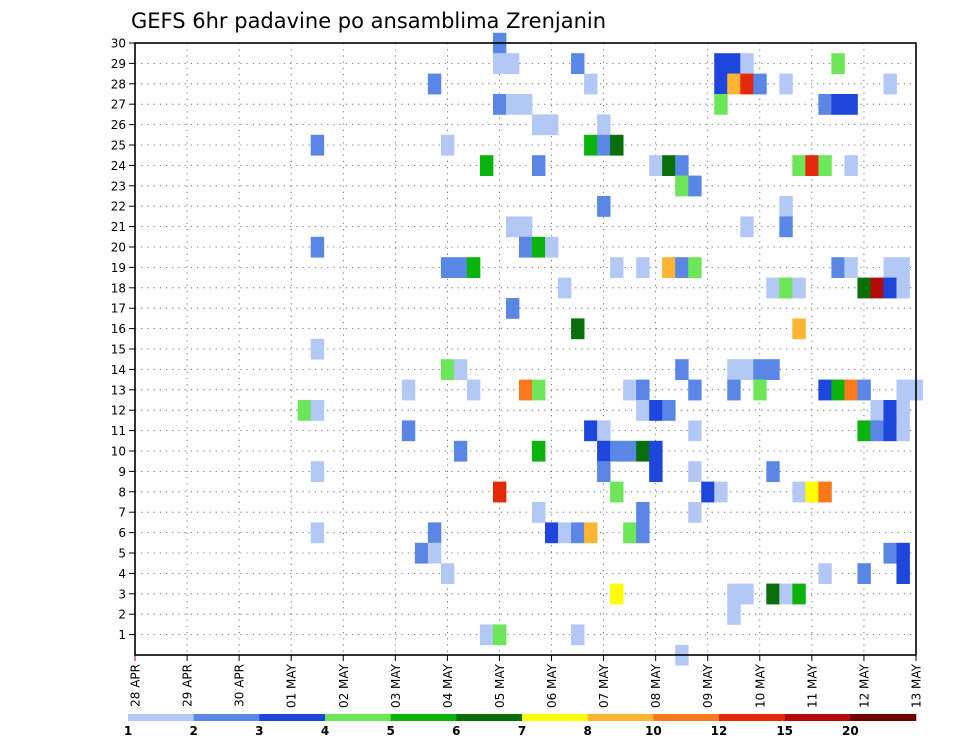 This screenshot has width=960, height=742. I want to click on y-tick-label: 26, so click(118, 125).